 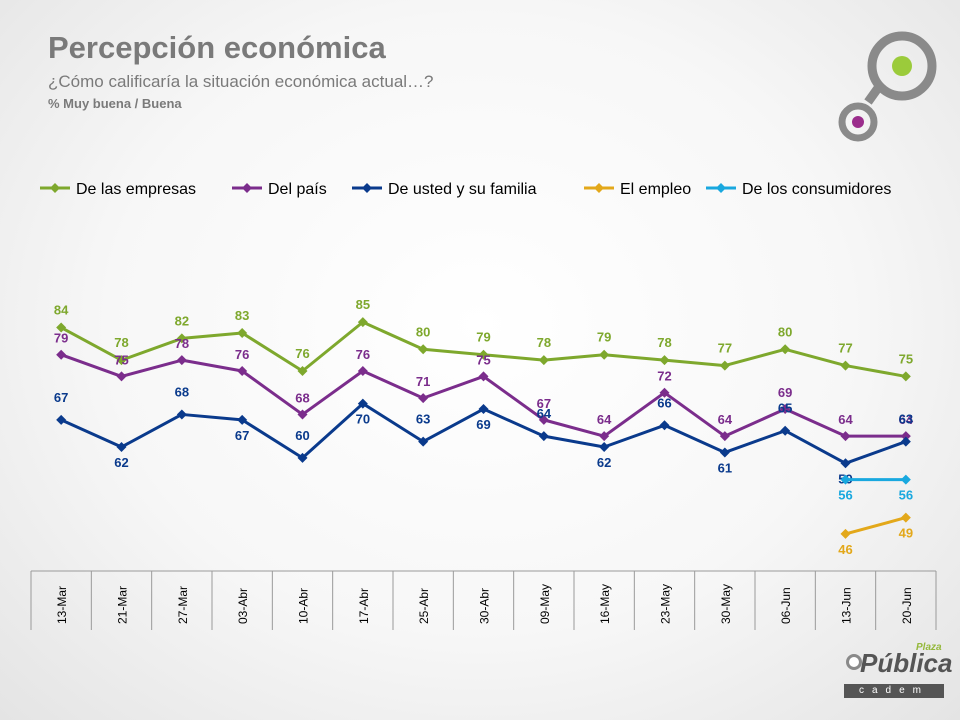 What do you see at coordinates (304, 606) in the screenshot?
I see `x-tick-label: 10-Abr` at bounding box center [304, 606].